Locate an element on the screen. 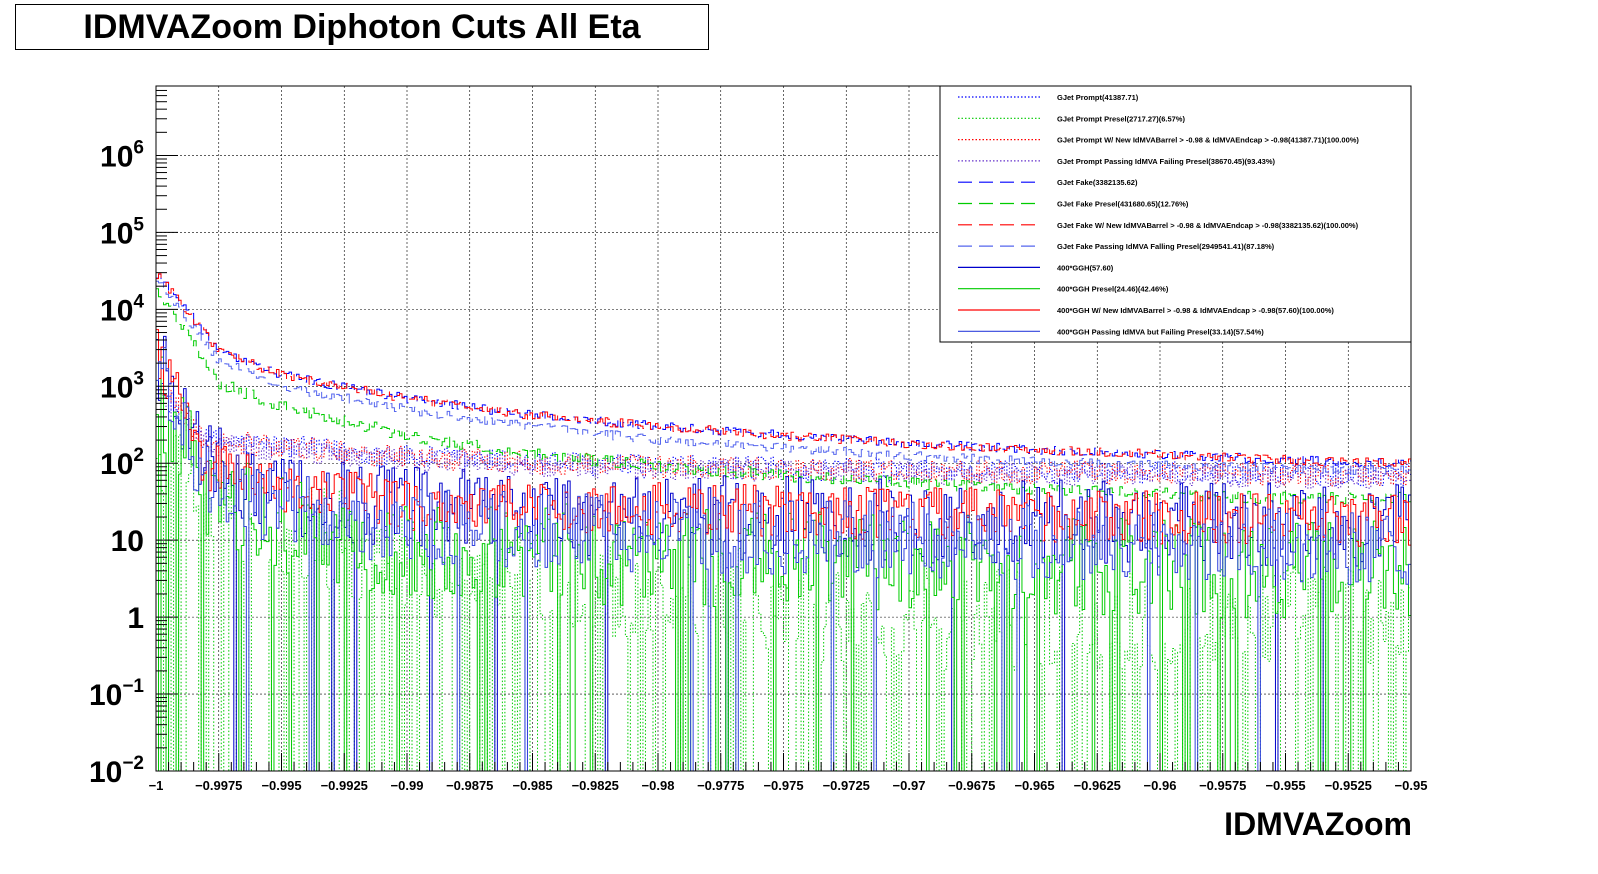 This screenshot has width=1598, height=874. x-tick-label: −0.975 is located at coordinates (783, 785).